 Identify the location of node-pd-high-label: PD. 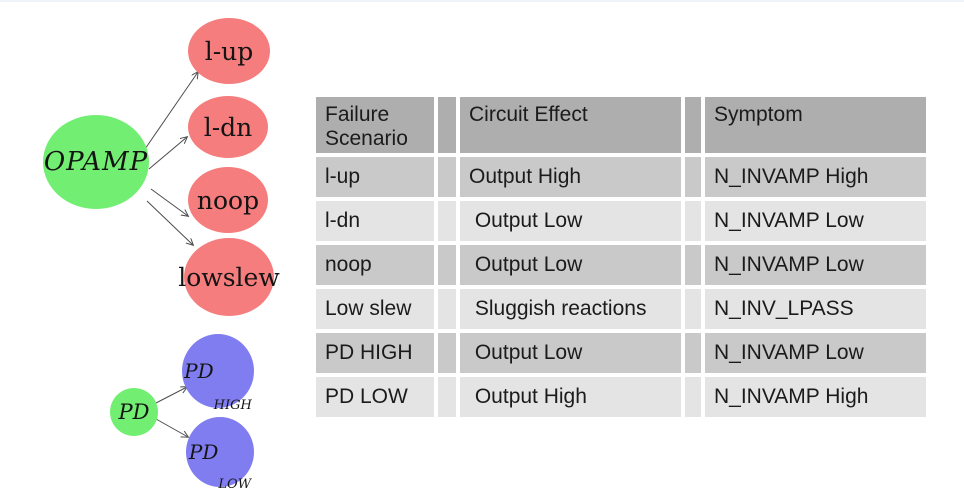
(199, 371).